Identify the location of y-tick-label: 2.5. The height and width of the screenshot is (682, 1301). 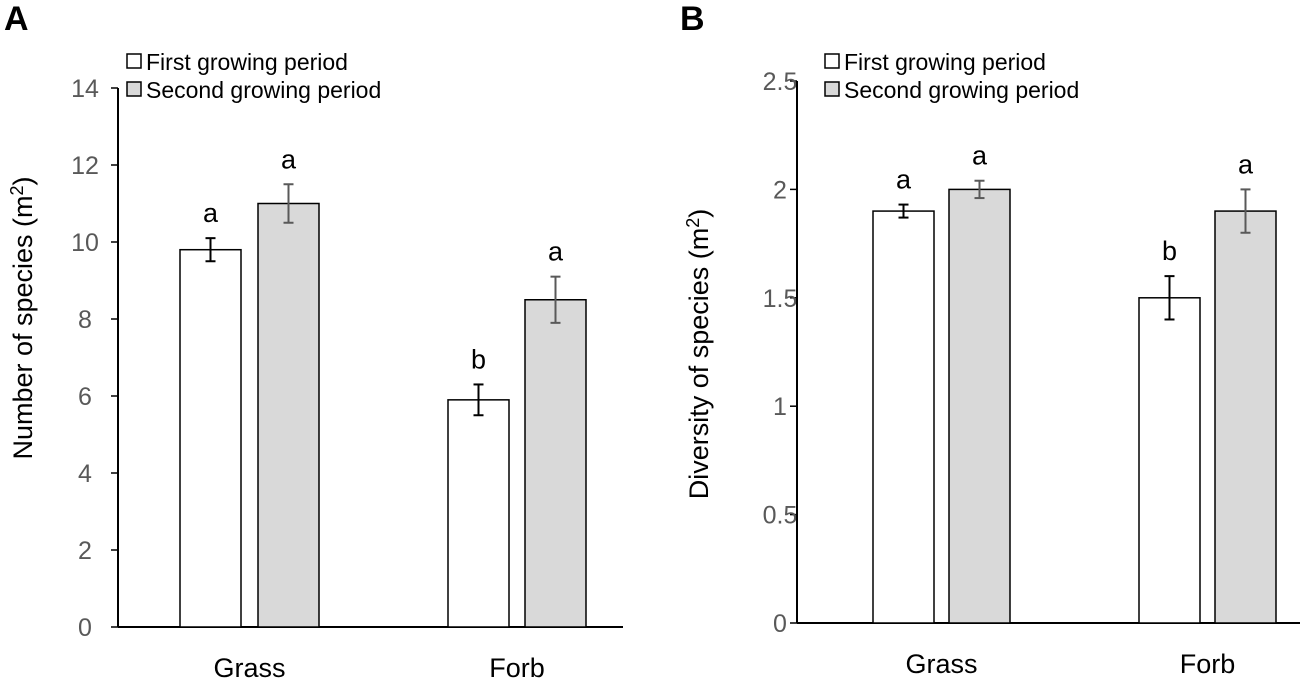
(780, 82).